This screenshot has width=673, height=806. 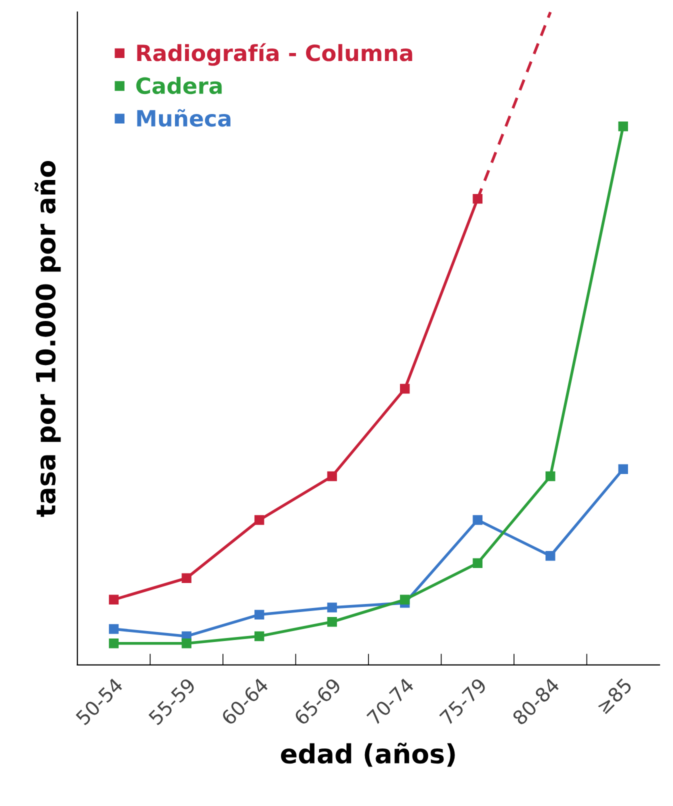 What do you see at coordinates (47, 338) in the screenshot?
I see `y-axis-title: tasa por 10.000 por año` at bounding box center [47, 338].